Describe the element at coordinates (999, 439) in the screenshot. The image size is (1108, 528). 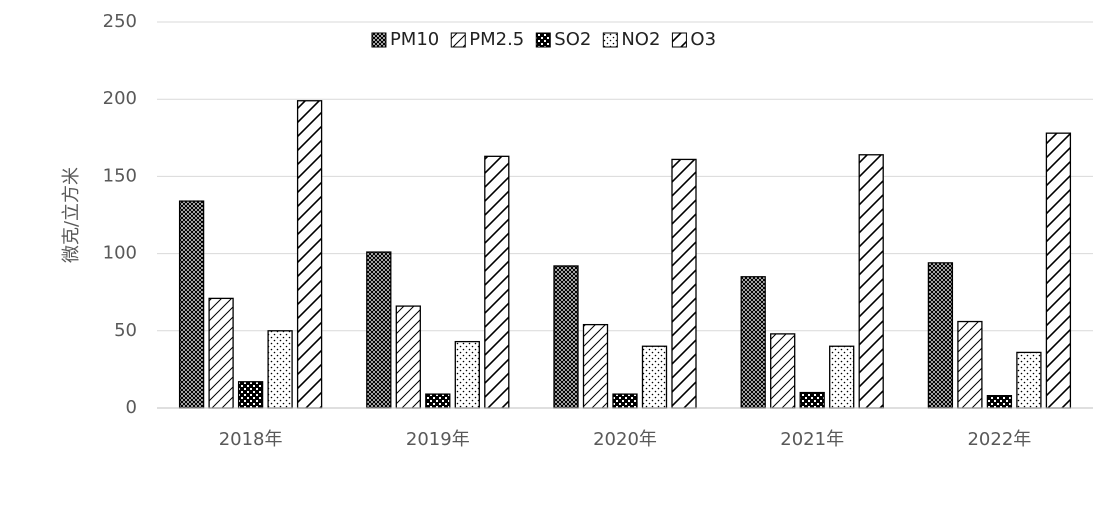
I see `x-tick-label: 2022年` at that location.